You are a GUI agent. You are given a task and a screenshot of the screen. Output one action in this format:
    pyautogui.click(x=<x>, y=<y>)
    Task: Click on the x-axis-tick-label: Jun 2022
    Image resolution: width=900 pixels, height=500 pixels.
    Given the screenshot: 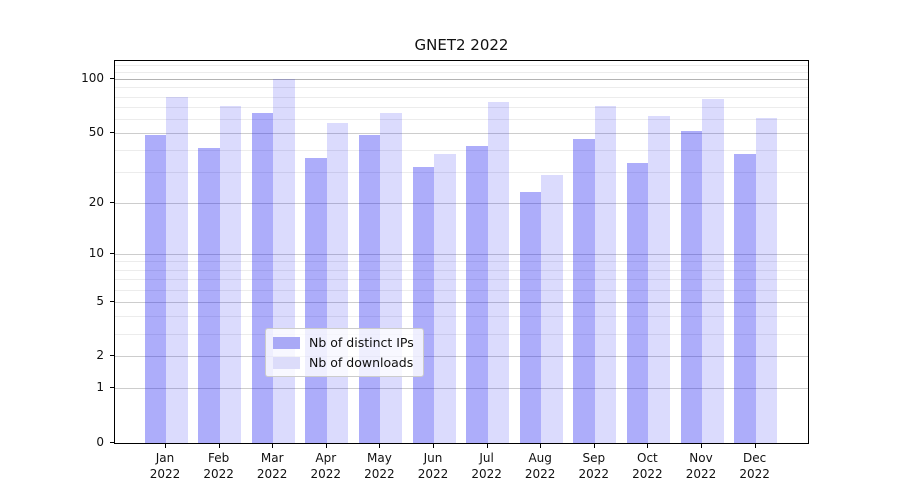 What is the action you would take?
    pyautogui.click(x=433, y=466)
    